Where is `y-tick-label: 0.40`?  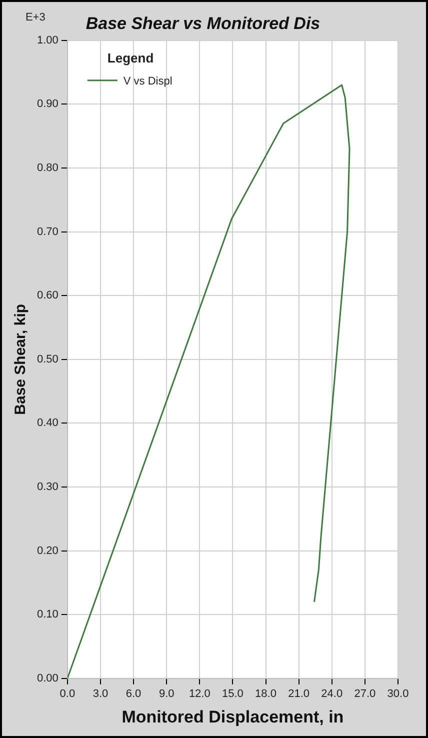 y-tick-label: 0.40 is located at coordinates (47, 423).